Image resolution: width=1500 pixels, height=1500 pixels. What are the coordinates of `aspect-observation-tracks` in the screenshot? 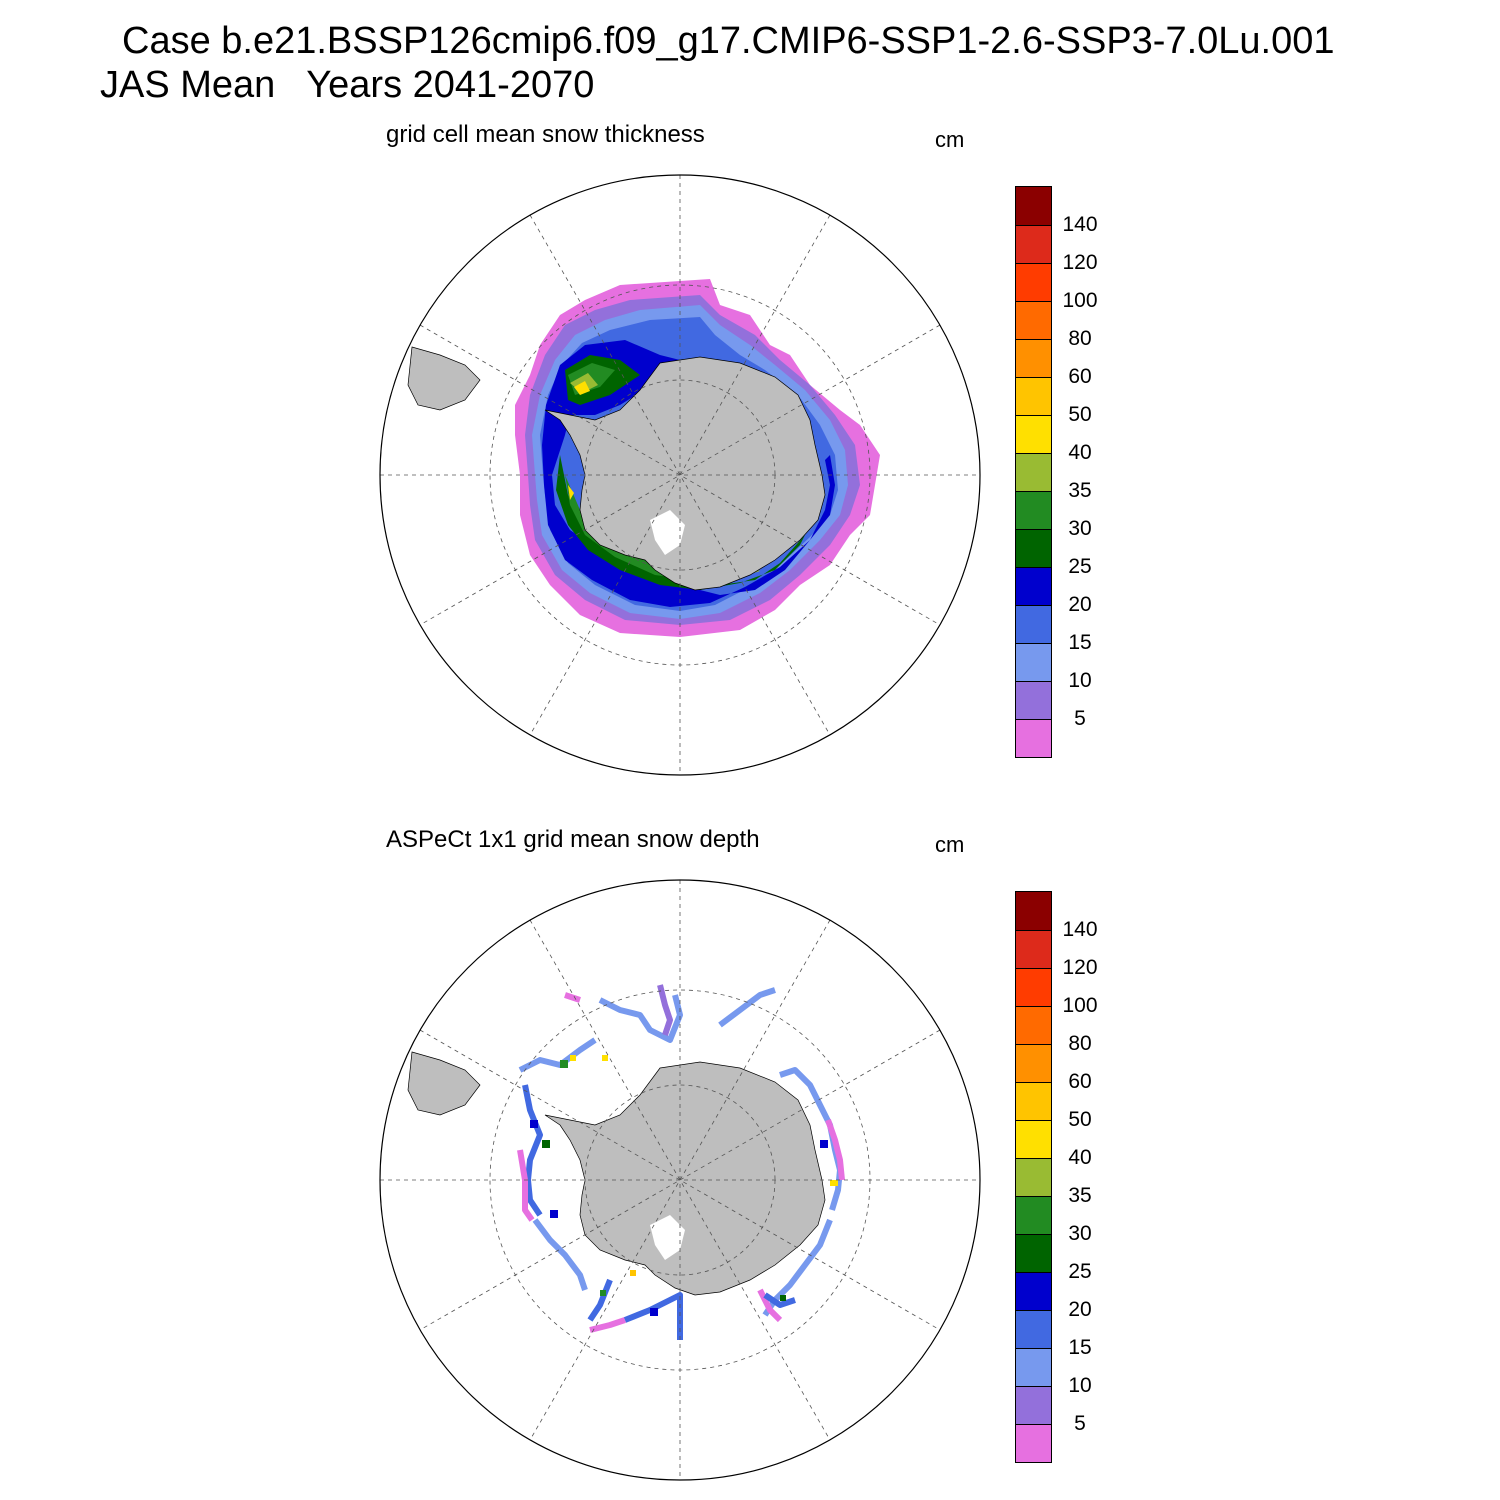 It's located at (681, 1162).